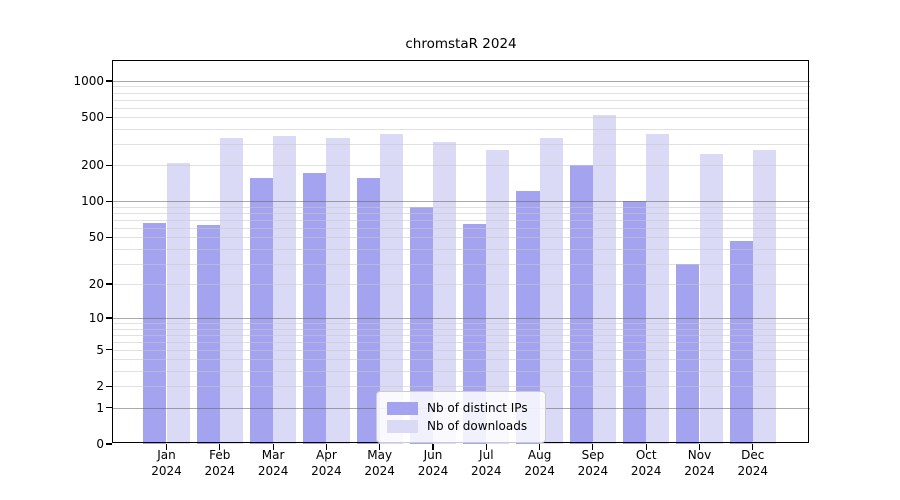 The height and width of the screenshot is (500, 900). What do you see at coordinates (402, 408) in the screenshot?
I see `legend-swatch-distinct-ips` at bounding box center [402, 408].